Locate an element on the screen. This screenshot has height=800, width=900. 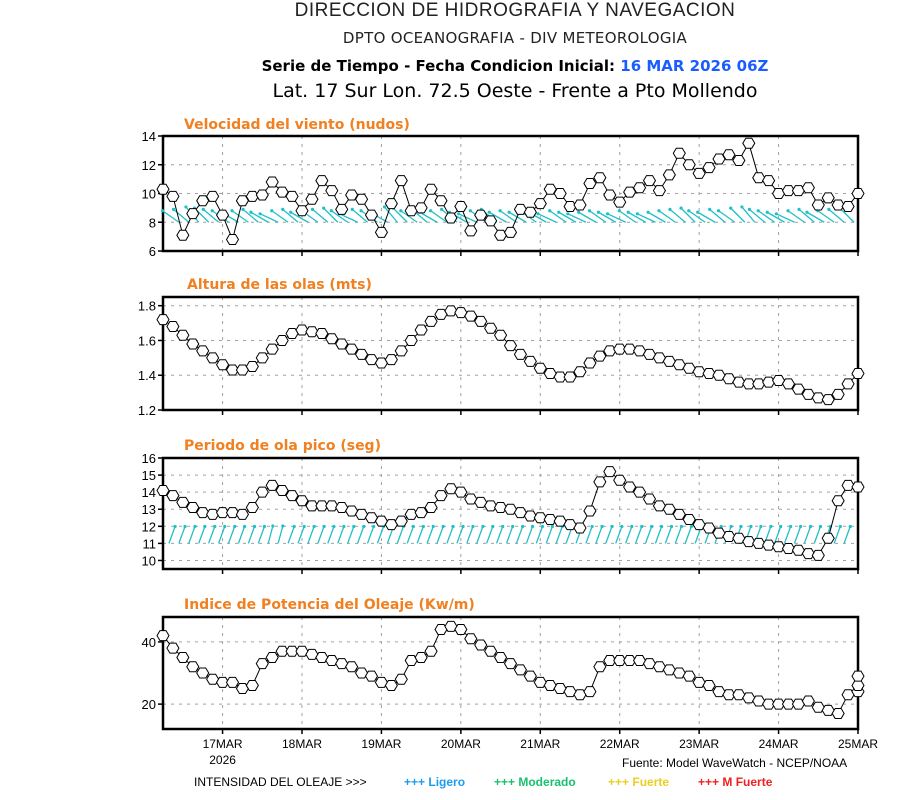
series-line is located at coordinates (510, 191).